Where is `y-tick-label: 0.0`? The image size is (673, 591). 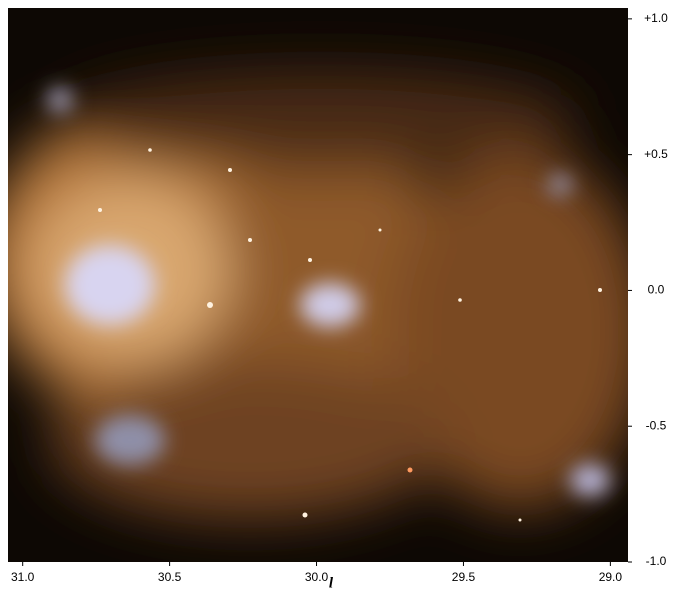 y-tick-label: 0.0 is located at coordinates (656, 290).